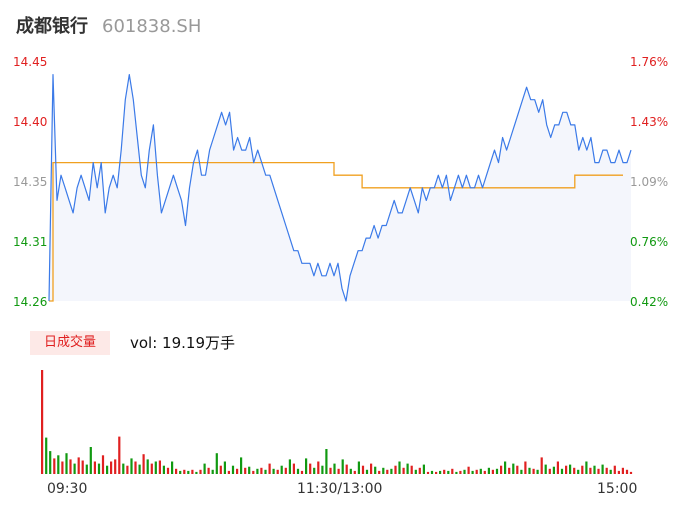  What do you see at coordinates (649, 122) in the screenshot?
I see `pct-tick-label: 1.43%` at bounding box center [649, 122].